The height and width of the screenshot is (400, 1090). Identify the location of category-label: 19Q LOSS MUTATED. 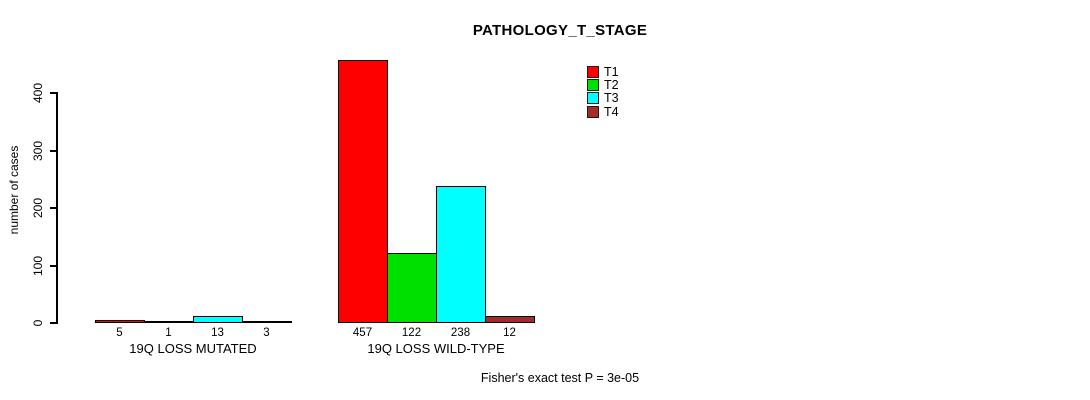
(193, 348).